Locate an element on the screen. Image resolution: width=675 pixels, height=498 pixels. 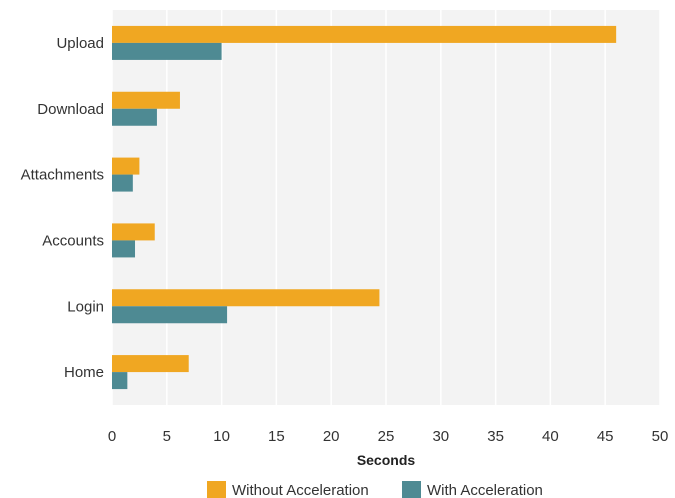
x-tick-label: 45 is located at coordinates (605, 436).